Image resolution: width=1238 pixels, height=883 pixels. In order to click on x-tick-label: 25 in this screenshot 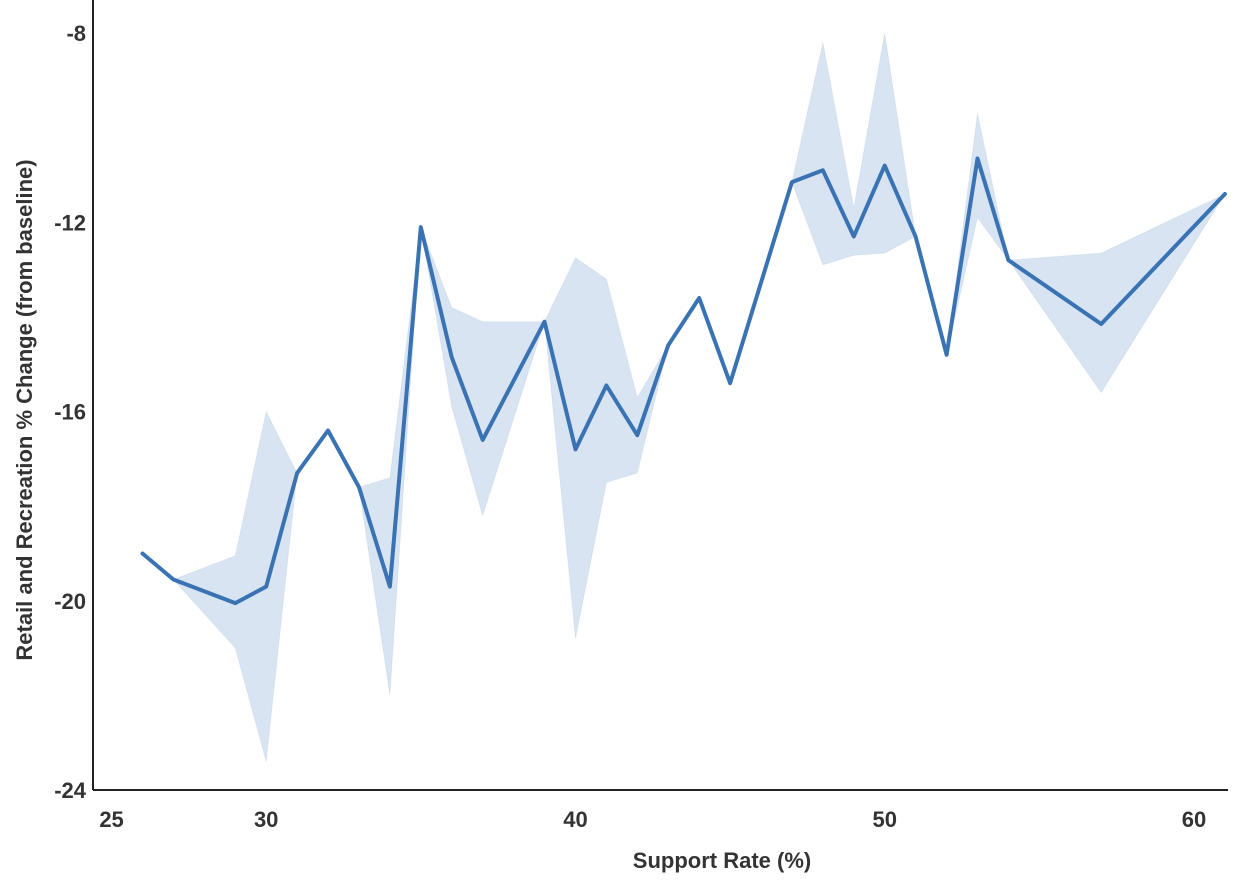, I will do `click(111, 819)`.